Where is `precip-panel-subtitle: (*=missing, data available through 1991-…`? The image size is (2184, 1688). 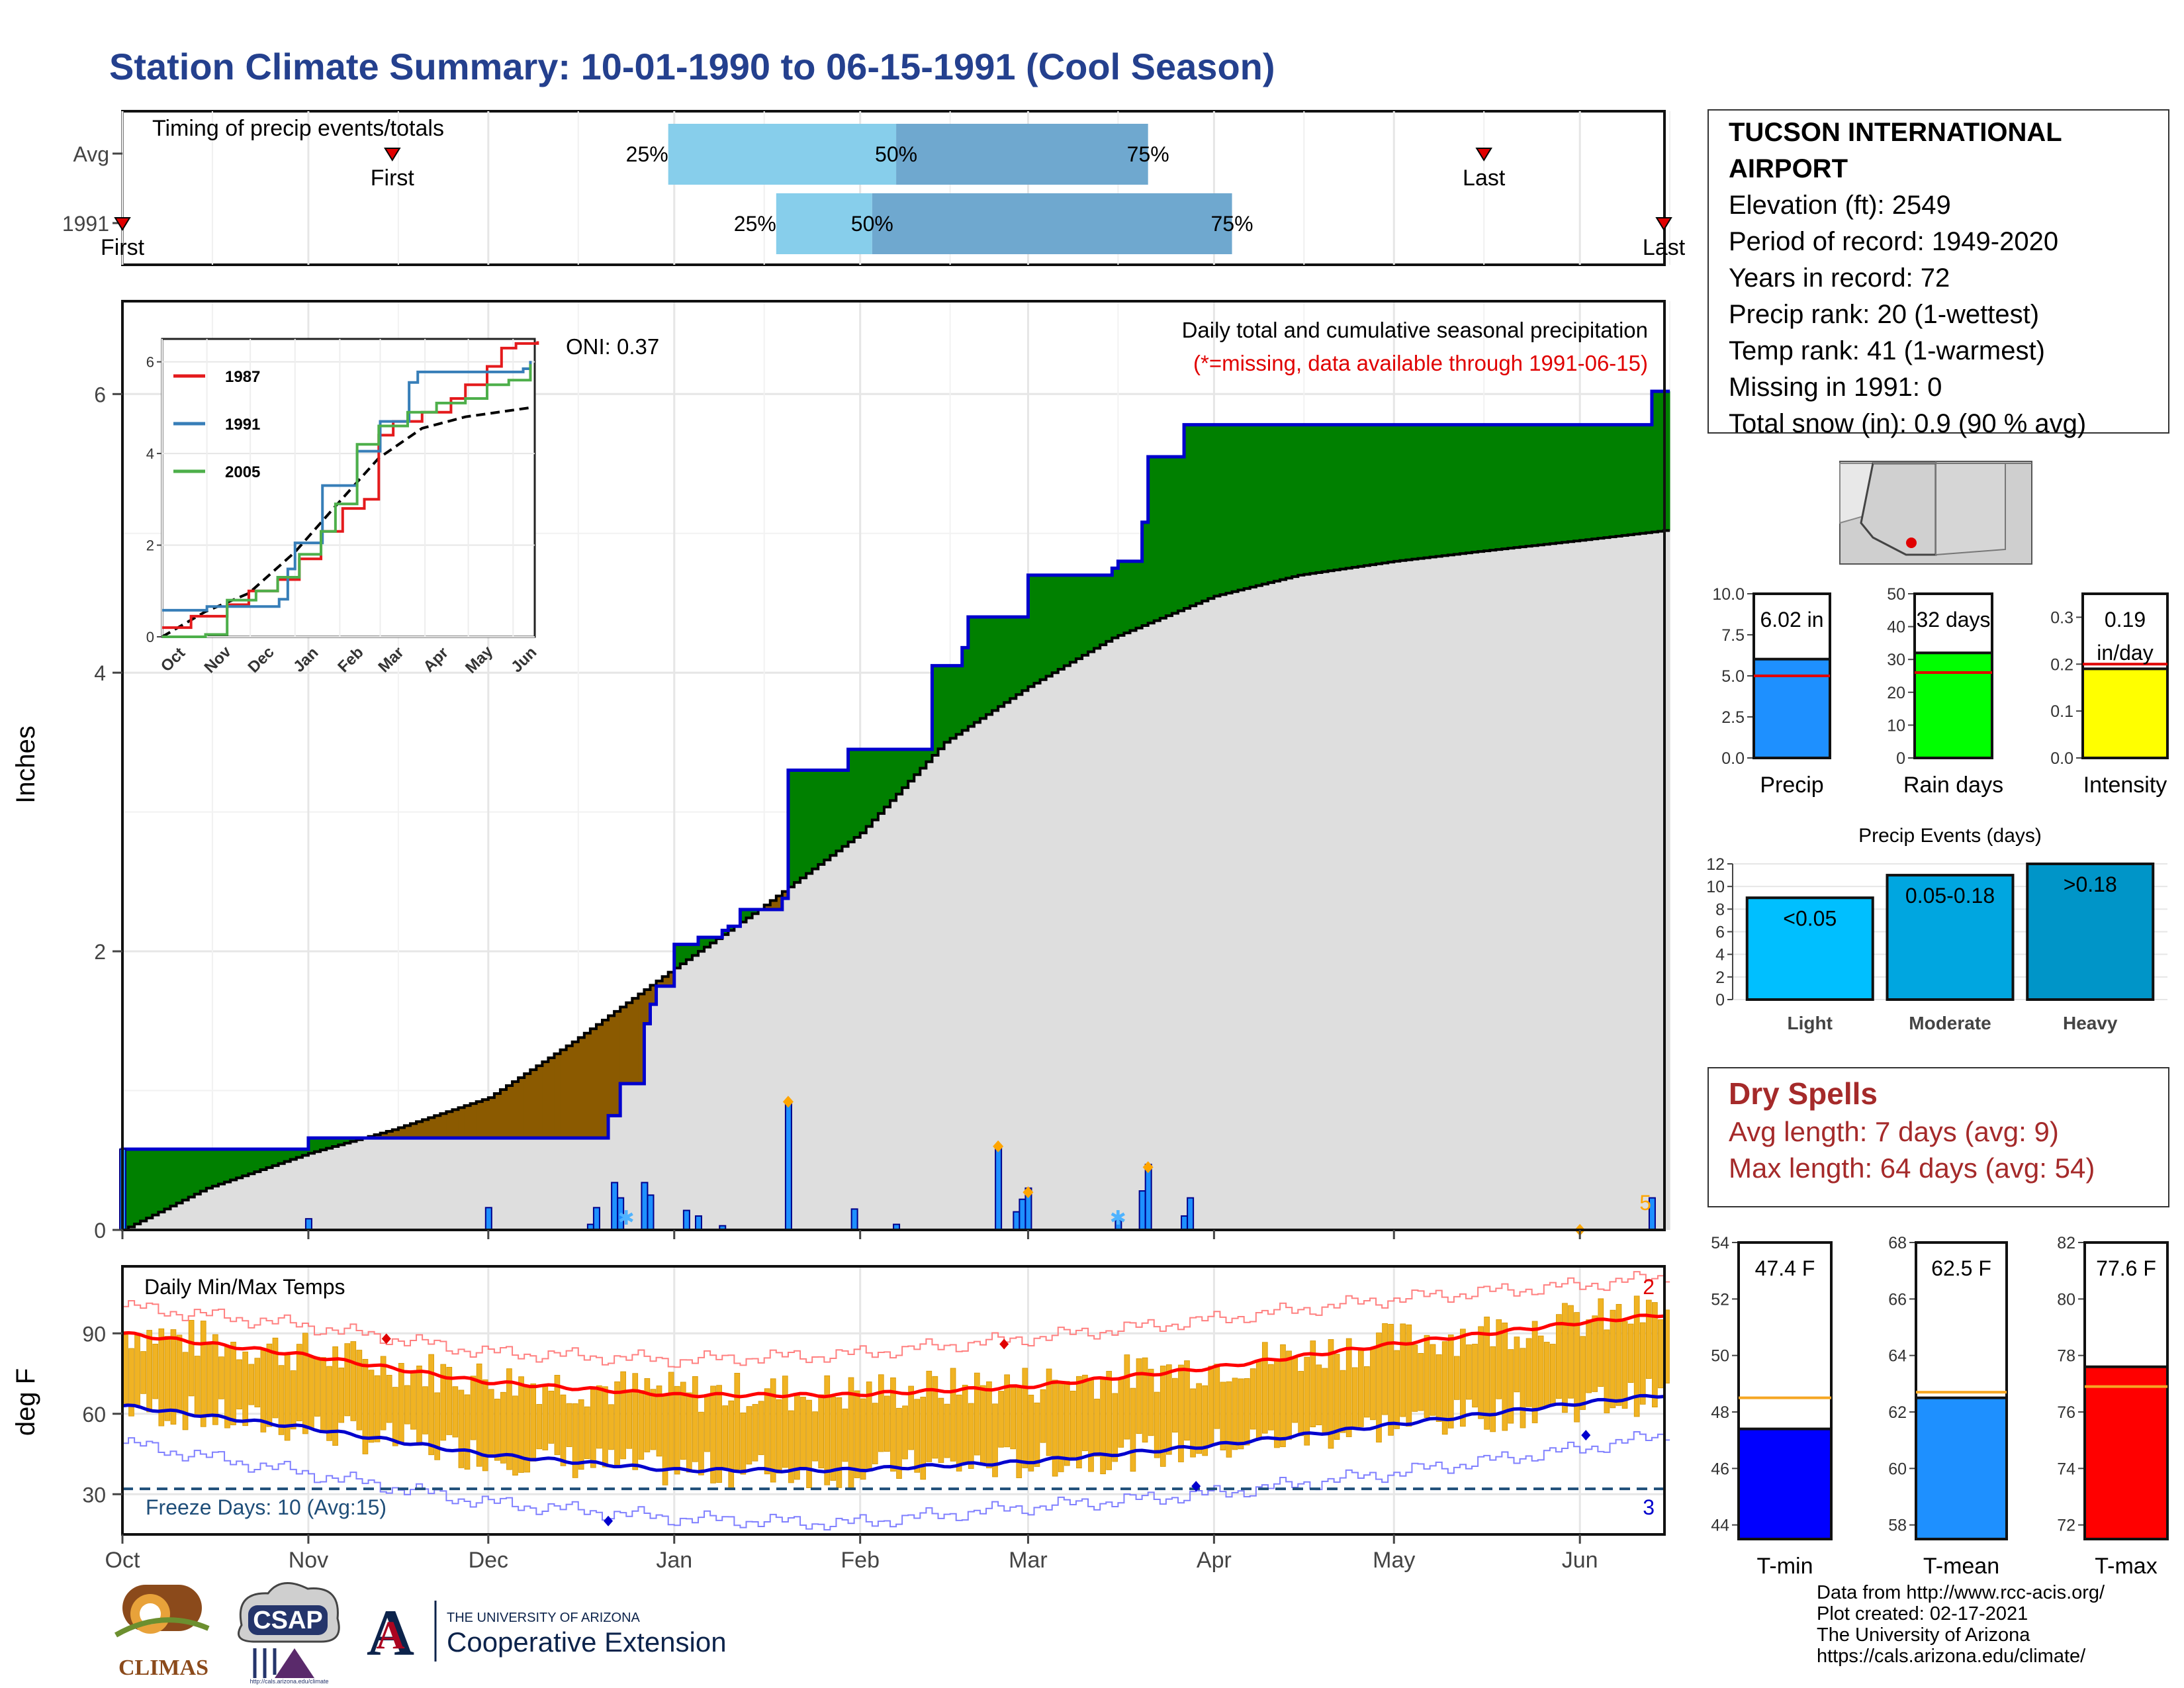
precip-panel-subtitle: (*=missing, data available through 1991-… is located at coordinates (1420, 363).